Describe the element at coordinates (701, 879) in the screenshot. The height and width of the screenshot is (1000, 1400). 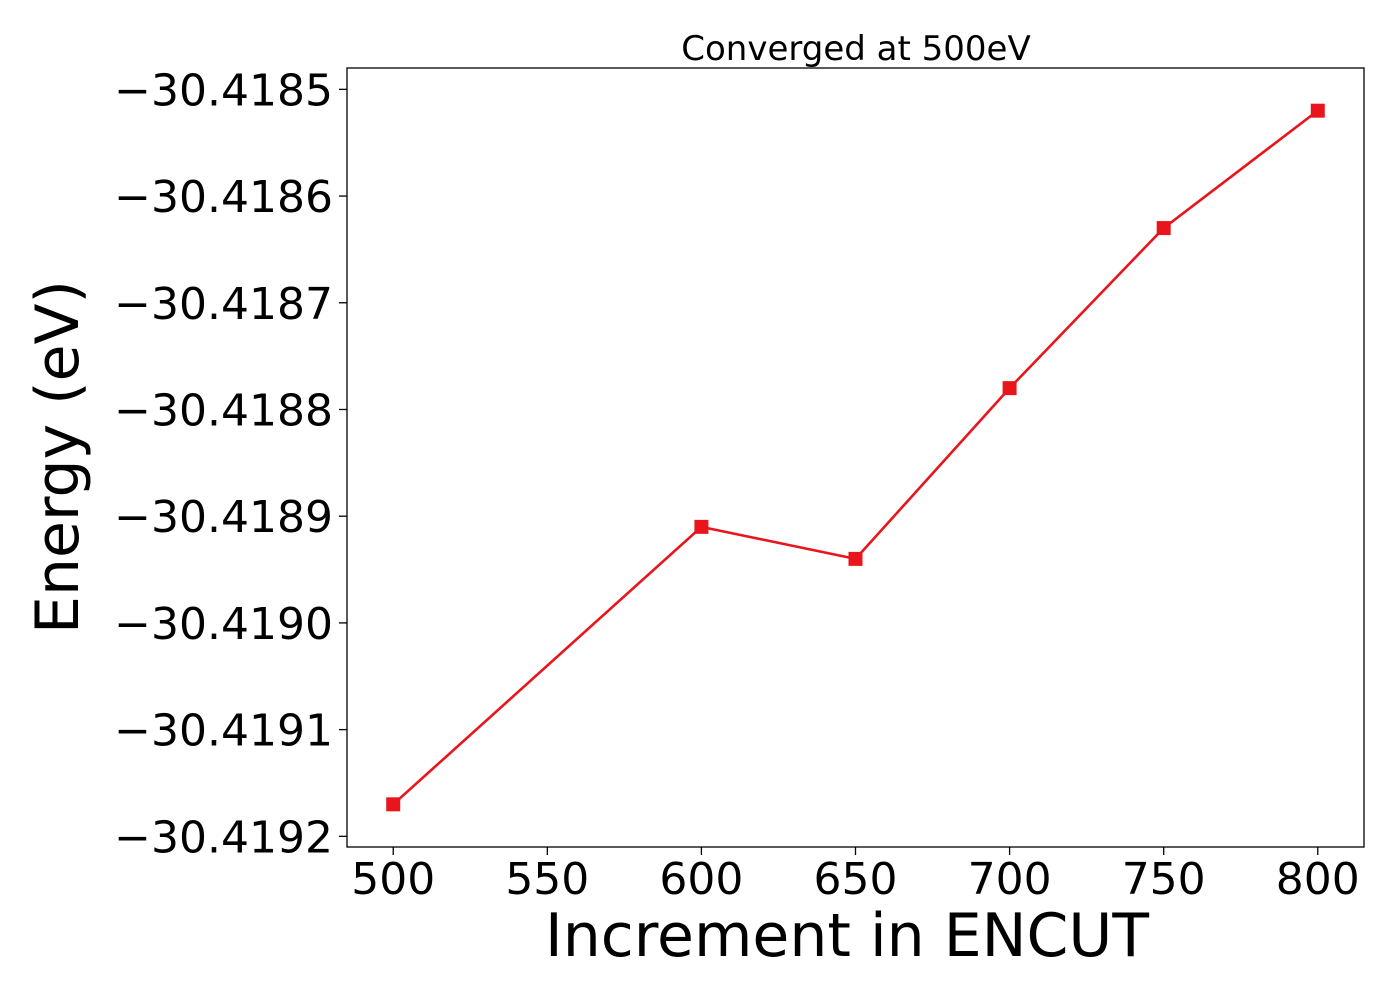
I see `x-tick-label: 600` at that location.